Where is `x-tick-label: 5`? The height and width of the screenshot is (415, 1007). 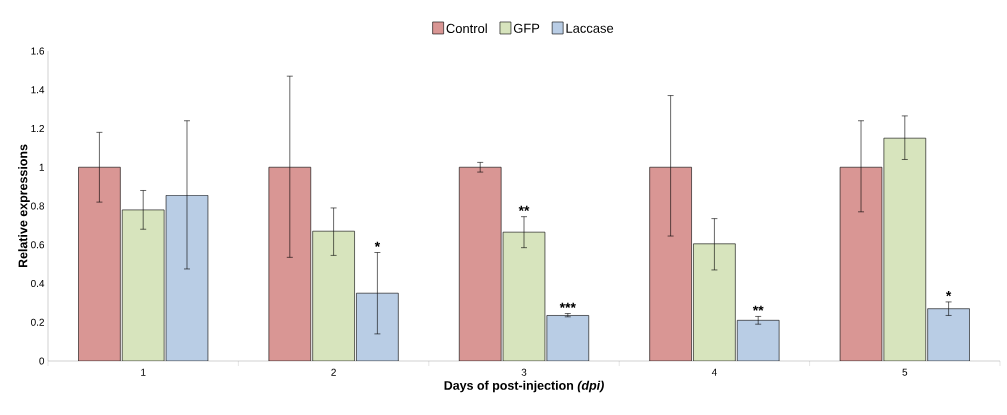 x-tick-label: 5 is located at coordinates (905, 372).